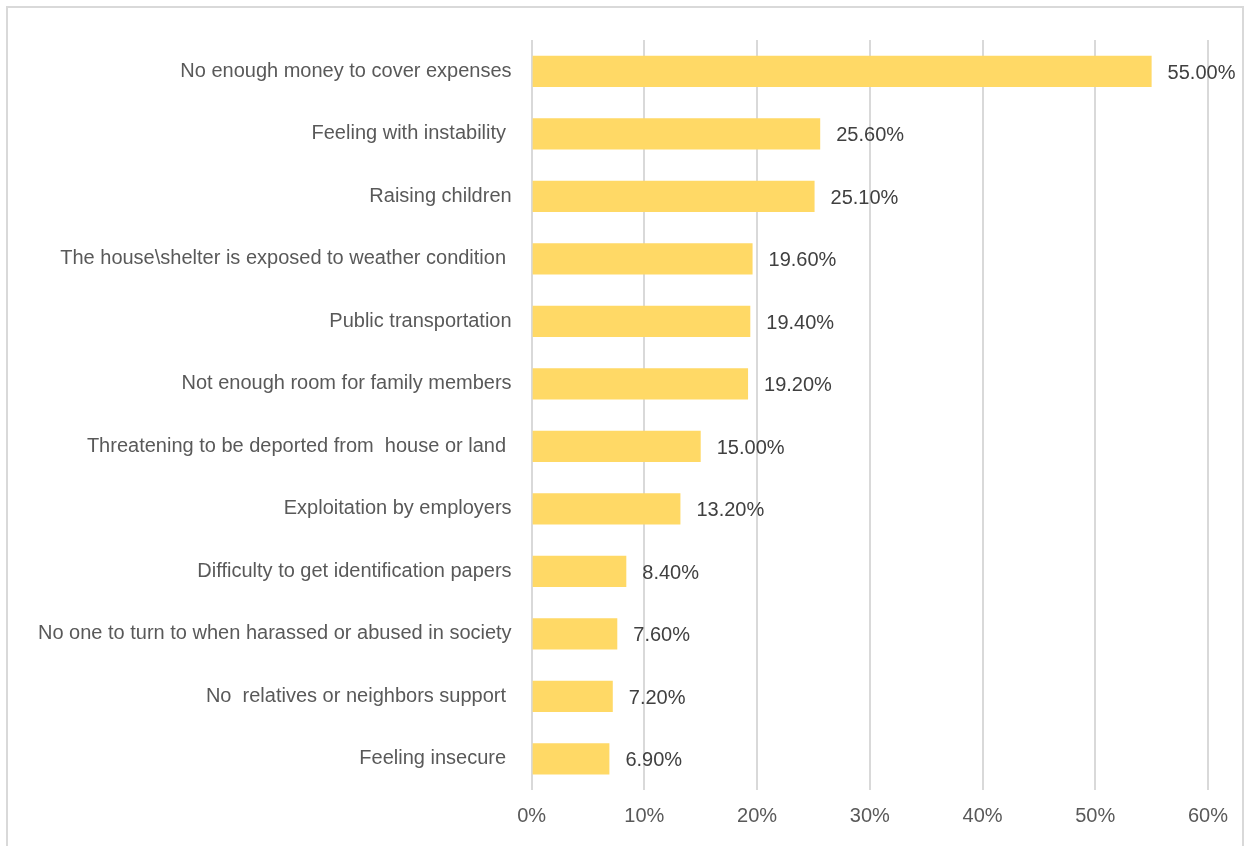 Image resolution: width=1252 pixels, height=848 pixels. Describe the element at coordinates (299, 444) in the screenshot. I see `y-tick-label: Threatening to be deported from house or land` at that location.